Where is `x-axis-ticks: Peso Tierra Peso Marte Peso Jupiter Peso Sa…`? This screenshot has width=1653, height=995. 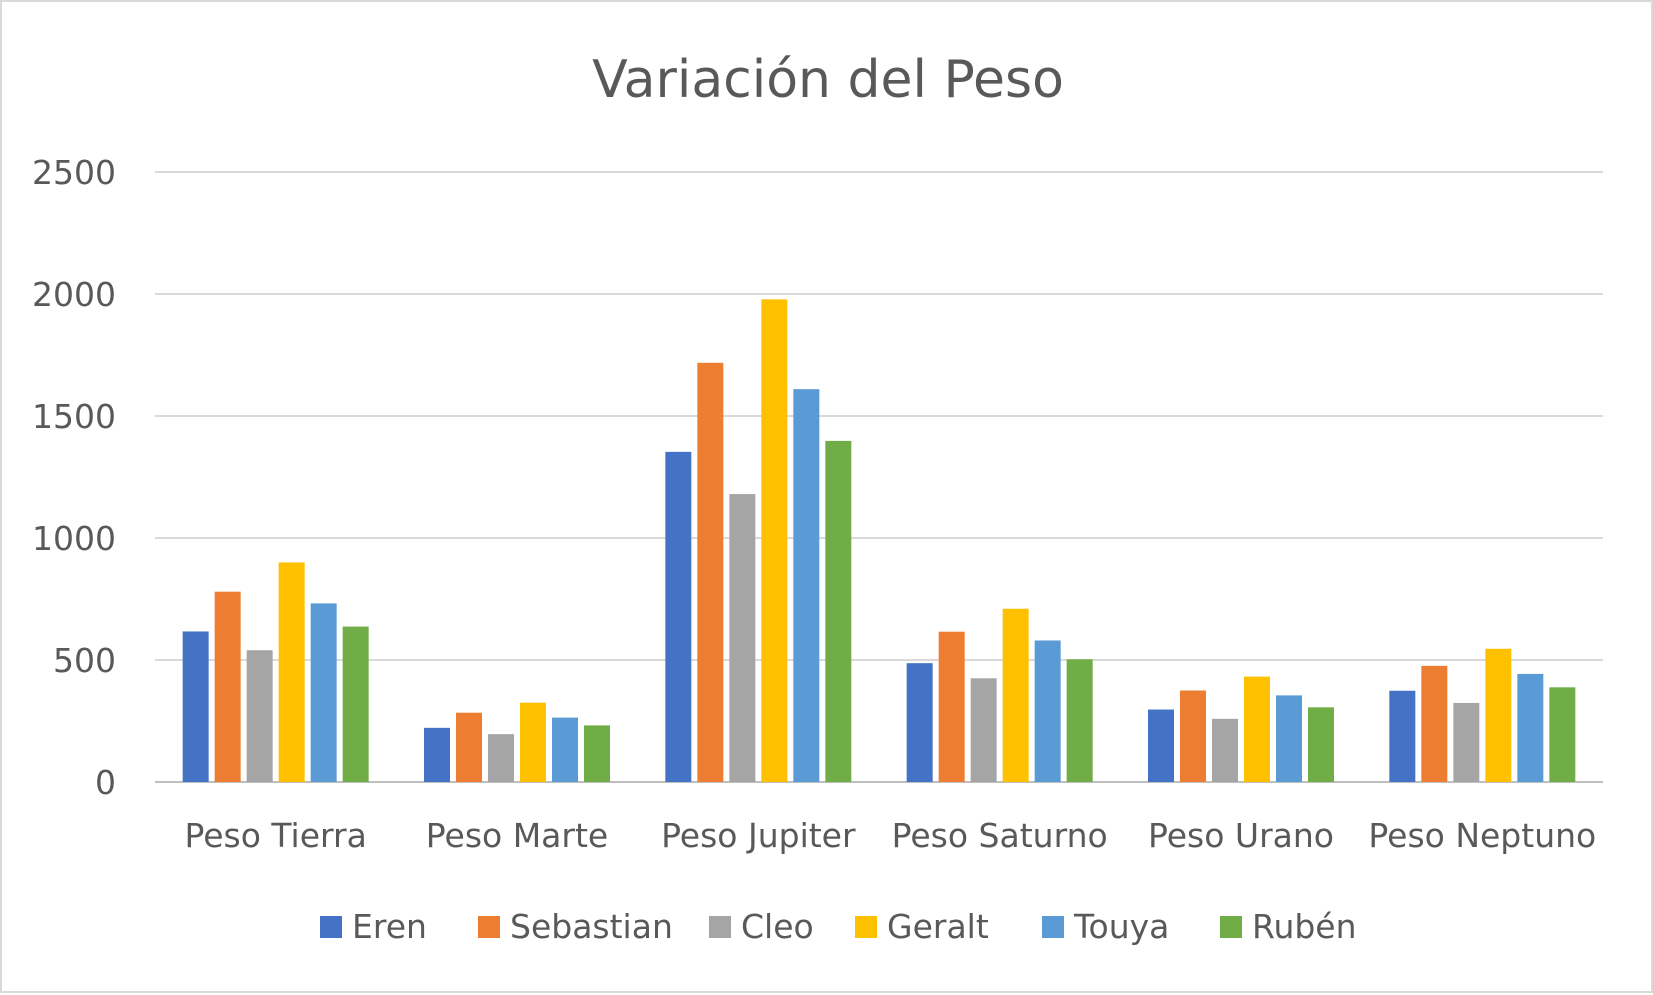 x-axis-ticks: Peso Tierra Peso Marte Peso Jupiter Peso Sa… is located at coordinates (891, 835).